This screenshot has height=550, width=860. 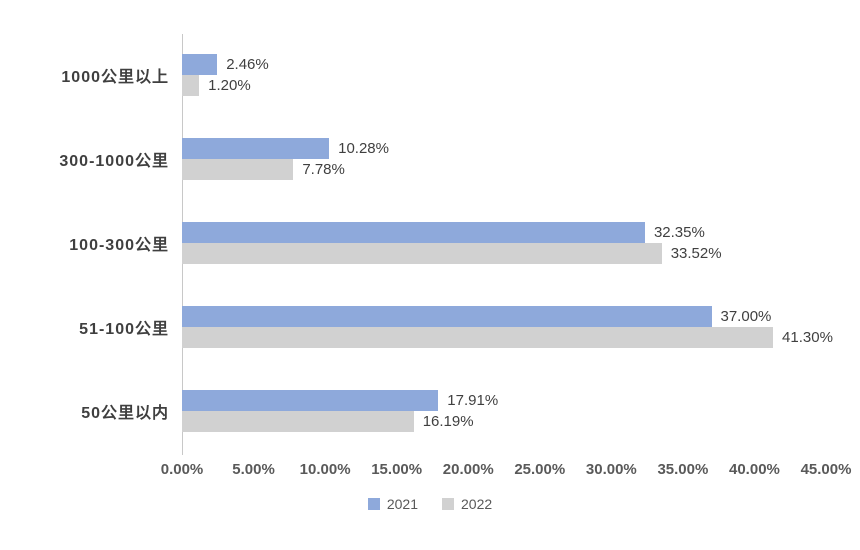 I want to click on bar-group: 17.91% 16.19%, so click(x=504, y=412).